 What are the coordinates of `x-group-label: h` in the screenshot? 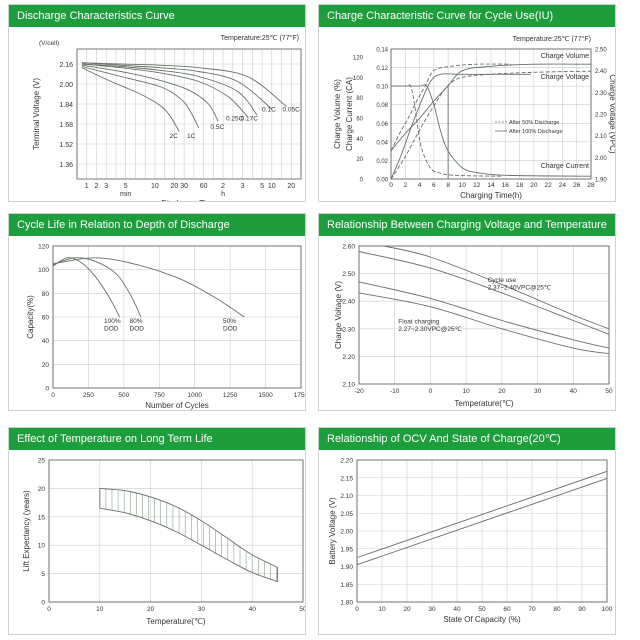 It's located at (223, 194).